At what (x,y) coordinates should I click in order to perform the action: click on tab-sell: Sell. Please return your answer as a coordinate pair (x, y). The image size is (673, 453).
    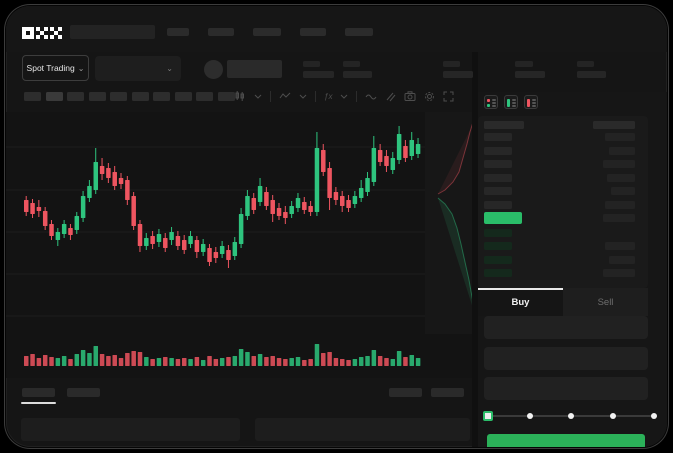
    Looking at the image, I should click on (605, 302).